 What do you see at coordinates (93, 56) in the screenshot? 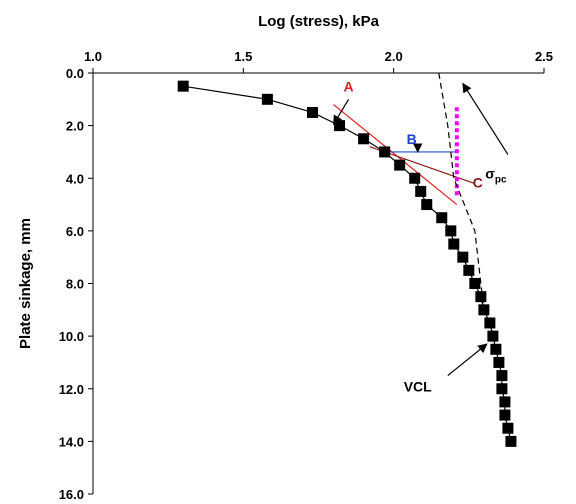
I see `x-tick-label: 1.0` at bounding box center [93, 56].